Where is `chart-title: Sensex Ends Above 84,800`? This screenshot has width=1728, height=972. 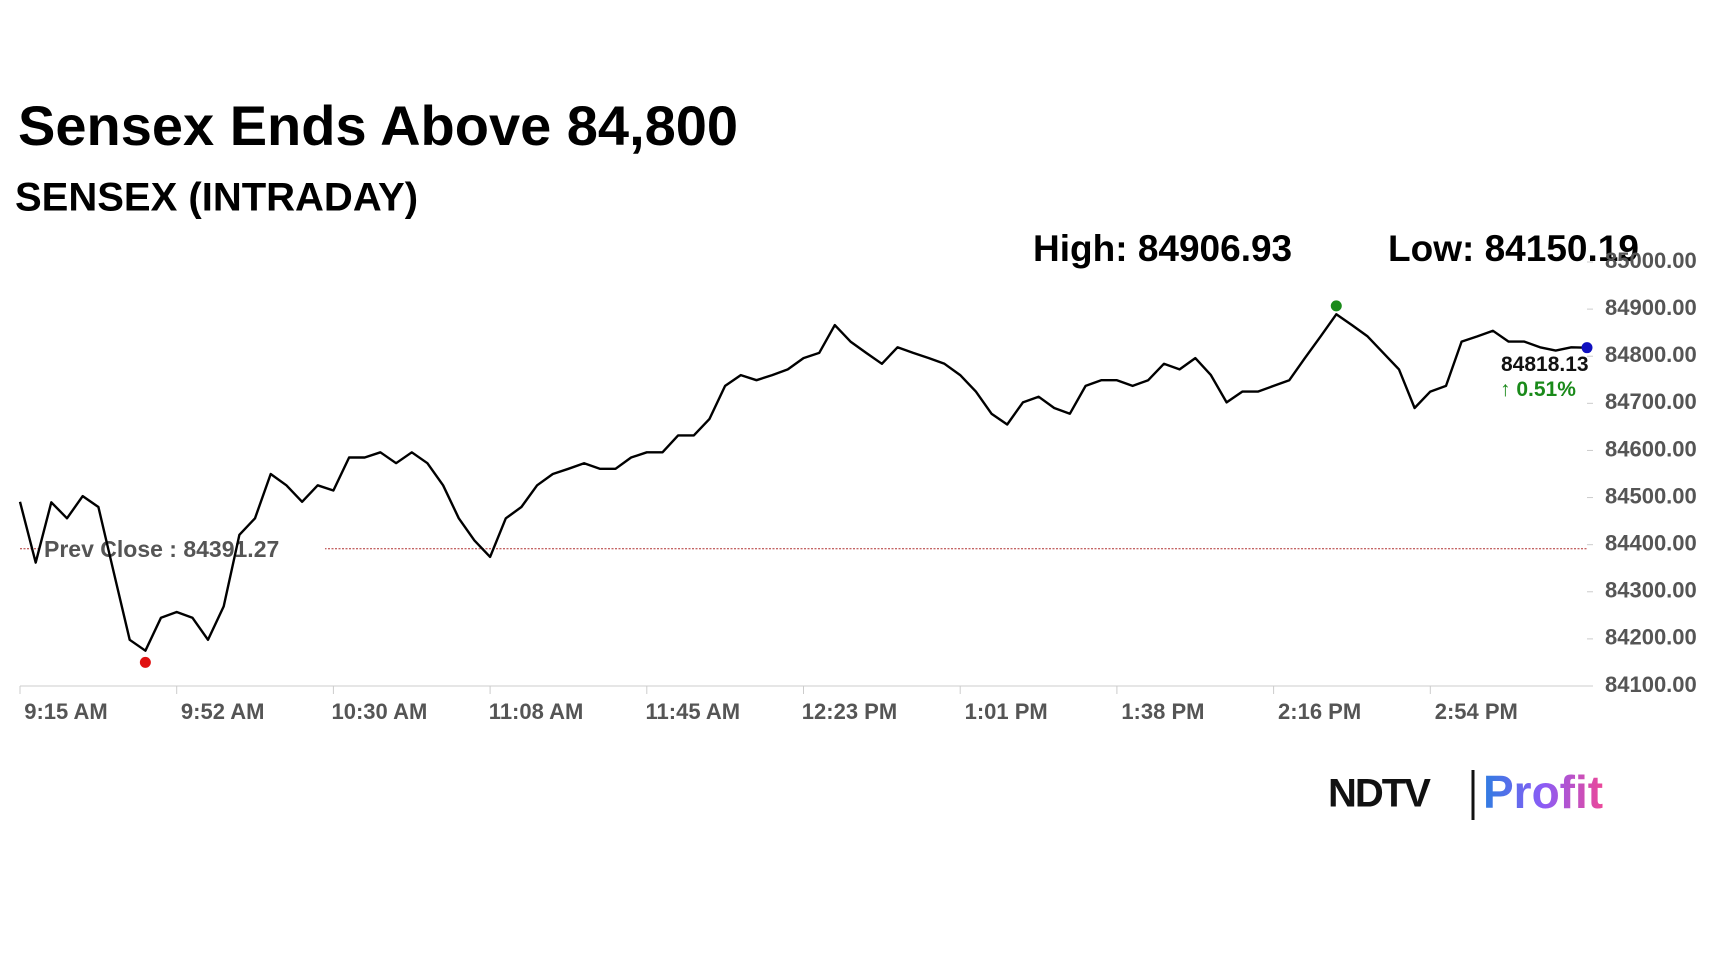
chart-title: Sensex Ends Above 84,800 is located at coordinates (378, 125).